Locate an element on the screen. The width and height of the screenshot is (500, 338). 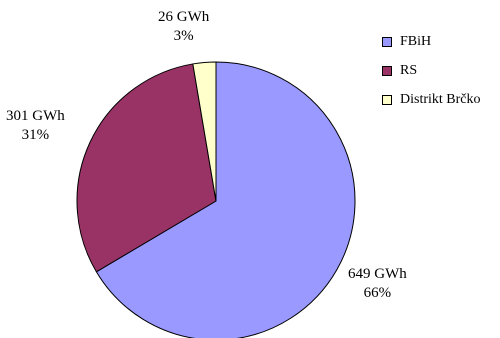
legend-swatch-fbih is located at coordinates (387, 41).